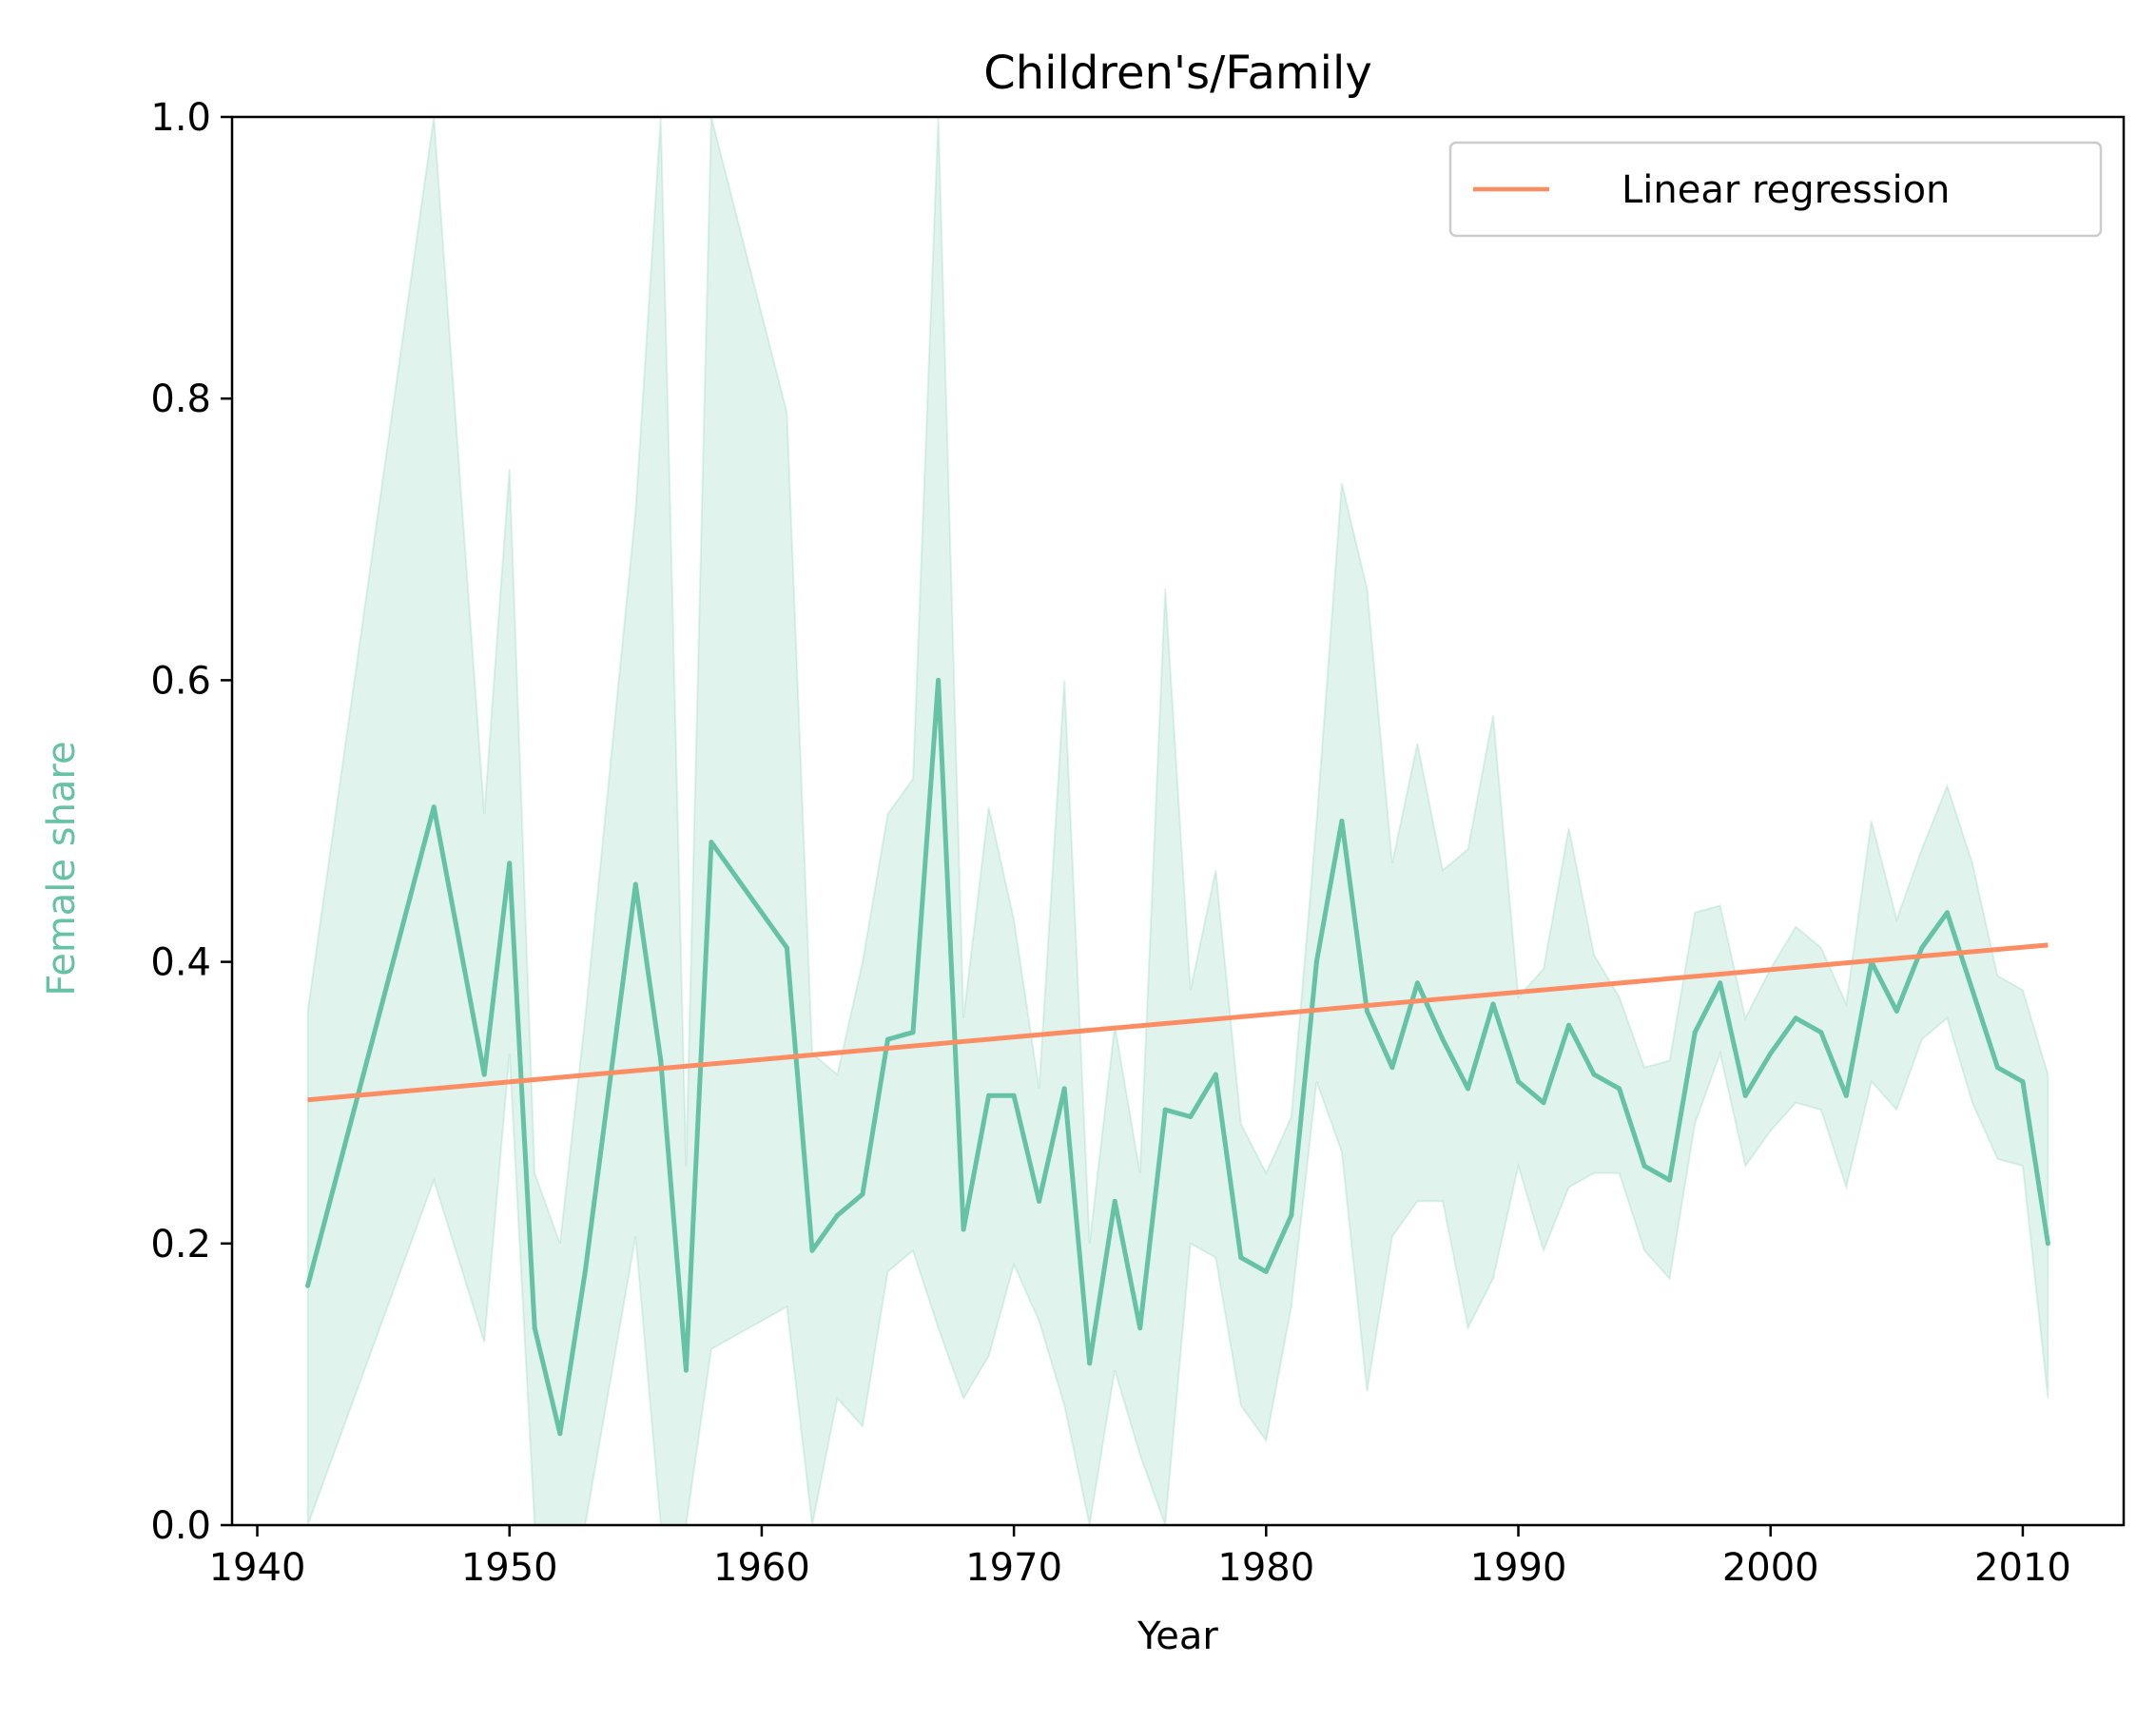  What do you see at coordinates (510, 863) in the screenshot?
I see `data-point-1950` at bounding box center [510, 863].